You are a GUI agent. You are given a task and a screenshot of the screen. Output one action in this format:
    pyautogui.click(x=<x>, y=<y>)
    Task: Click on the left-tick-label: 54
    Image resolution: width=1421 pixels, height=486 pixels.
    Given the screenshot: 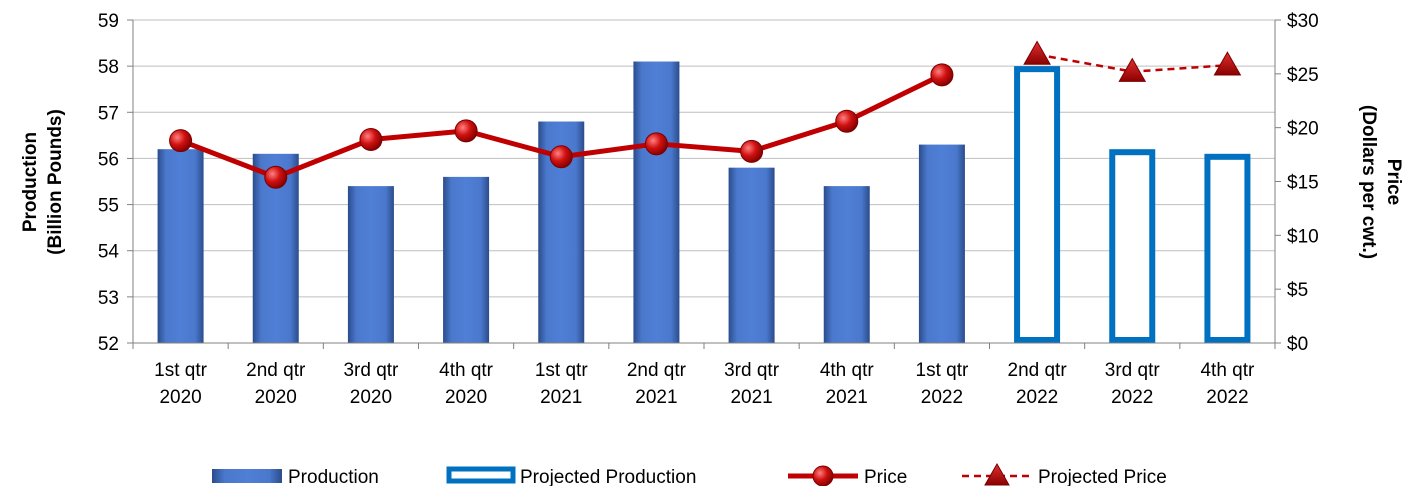 What is the action you would take?
    pyautogui.click(x=109, y=252)
    